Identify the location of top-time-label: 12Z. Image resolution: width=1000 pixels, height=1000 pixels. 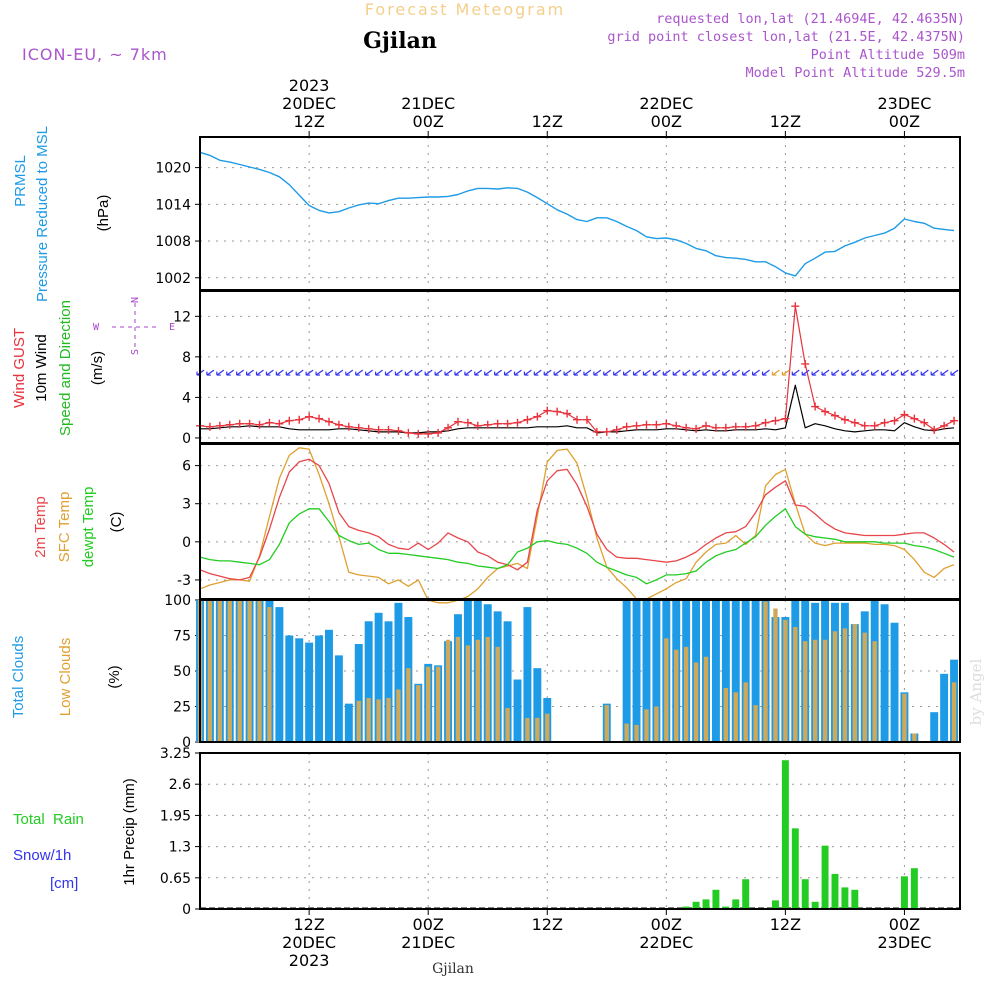
(785, 121).